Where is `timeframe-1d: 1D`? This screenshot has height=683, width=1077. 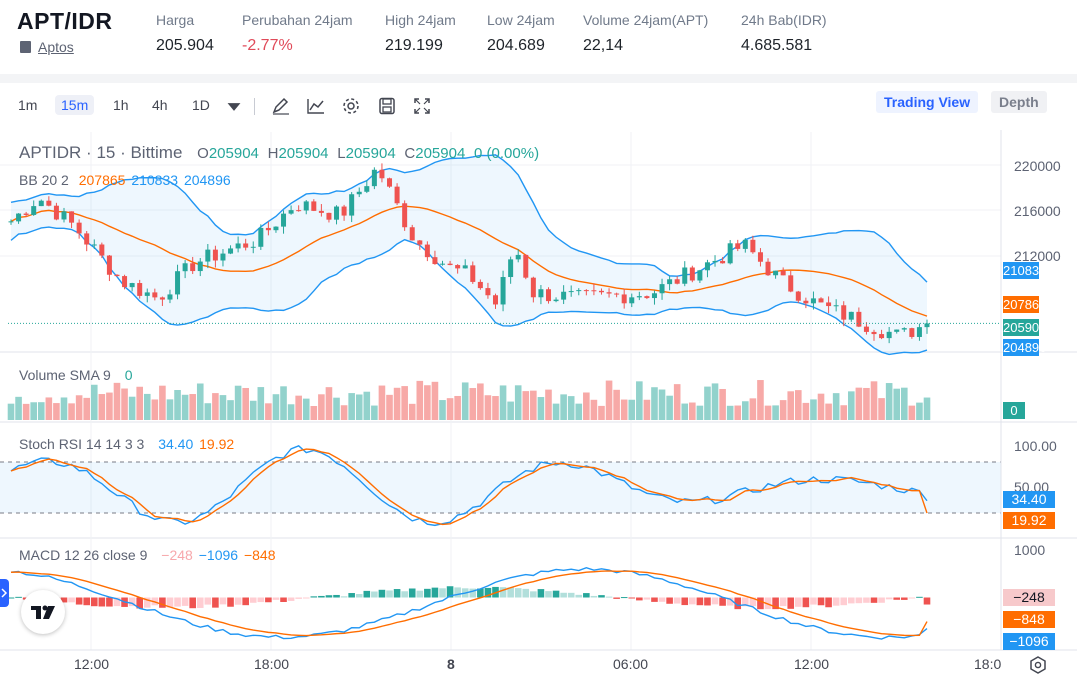 timeframe-1d: 1D is located at coordinates (201, 105).